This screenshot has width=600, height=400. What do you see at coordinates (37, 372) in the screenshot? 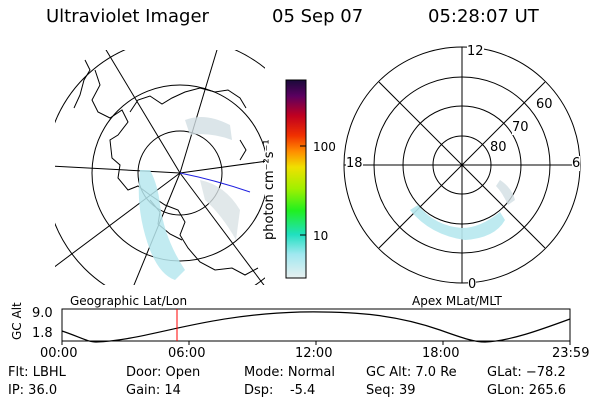
I see `filter-label: Flt: LBHL` at bounding box center [37, 372].